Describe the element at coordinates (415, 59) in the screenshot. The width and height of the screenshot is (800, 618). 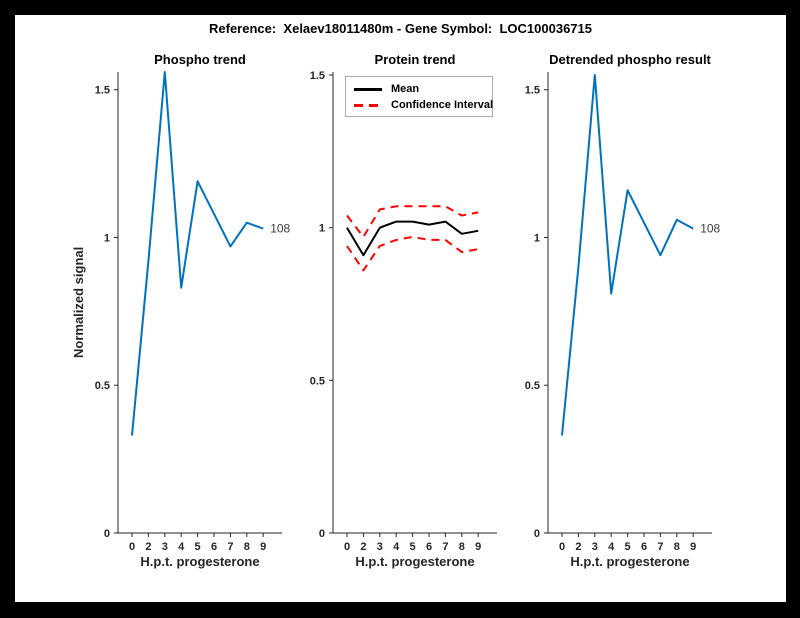
I see `chart-title-protein-trend: Protein trend` at that location.